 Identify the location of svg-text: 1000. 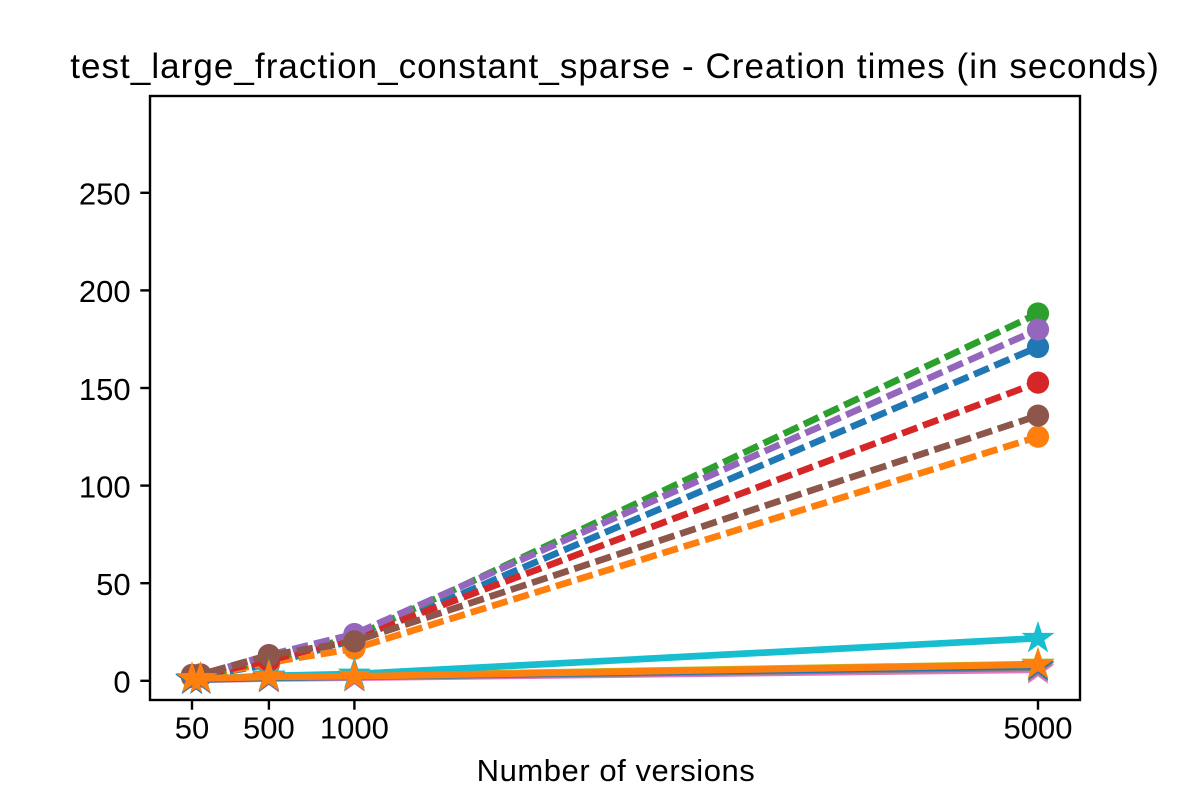
(354, 728).